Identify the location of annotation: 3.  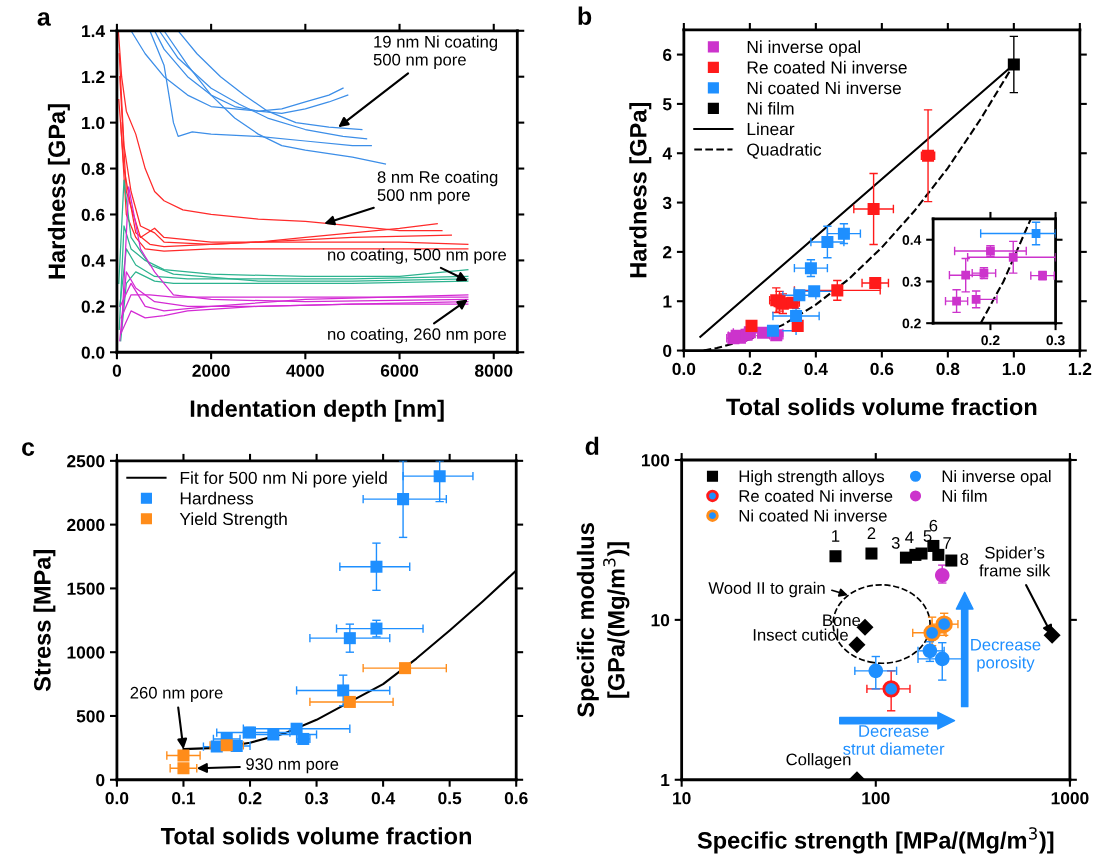
(895, 543).